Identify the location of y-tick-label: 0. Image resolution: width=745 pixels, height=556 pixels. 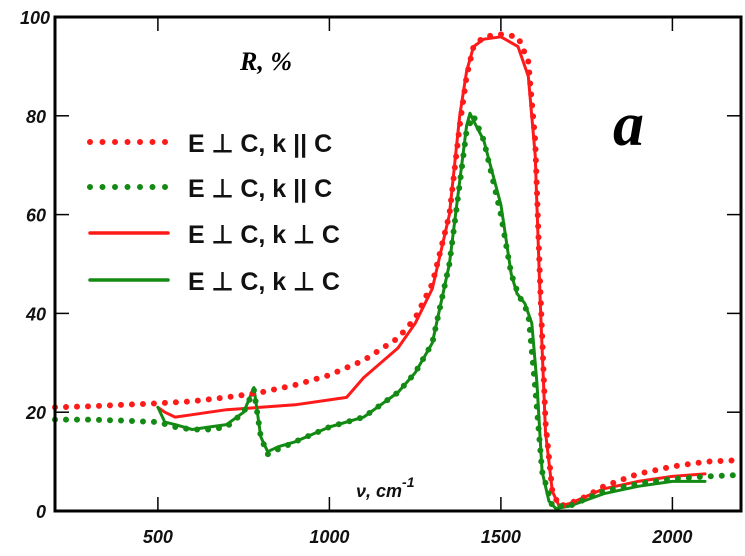
(41, 512).